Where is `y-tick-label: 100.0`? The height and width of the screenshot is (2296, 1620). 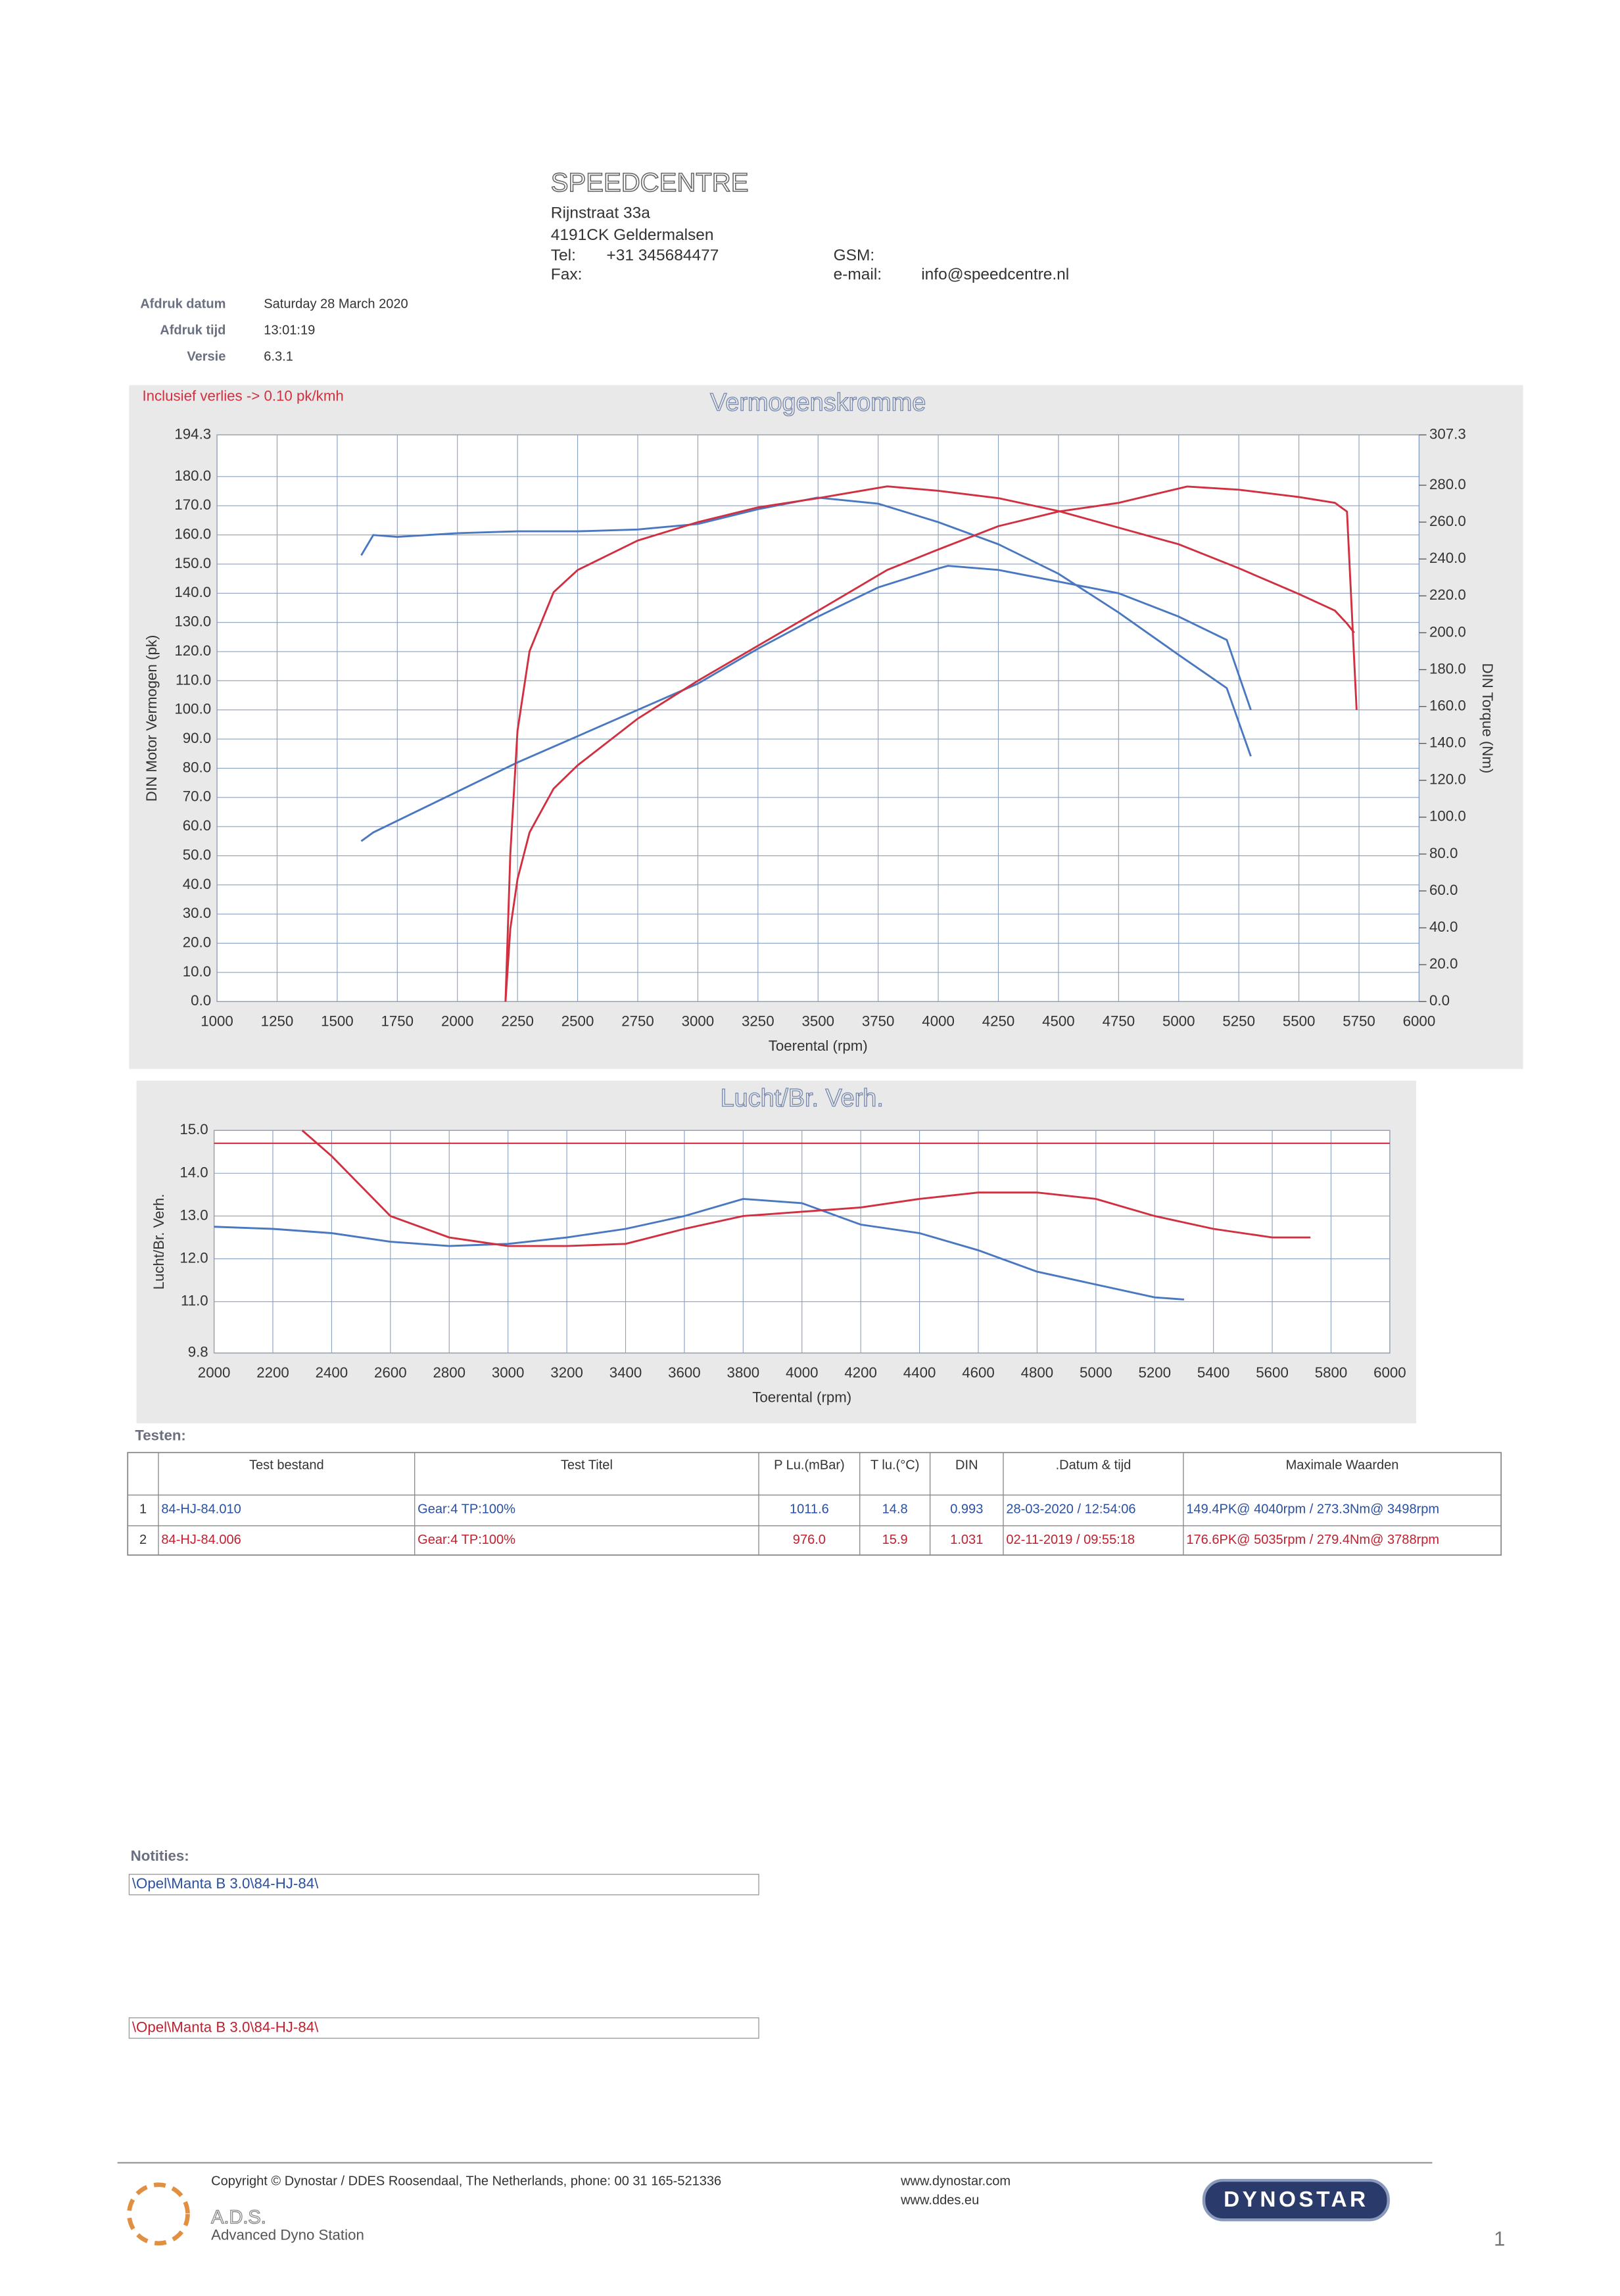 y-tick-label: 100.0 is located at coordinates (192, 709).